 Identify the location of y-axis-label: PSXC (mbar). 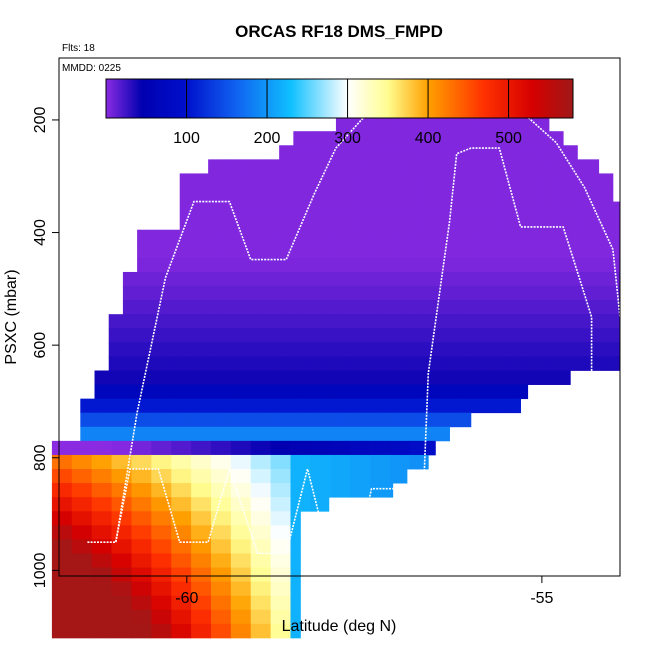
(11, 316).